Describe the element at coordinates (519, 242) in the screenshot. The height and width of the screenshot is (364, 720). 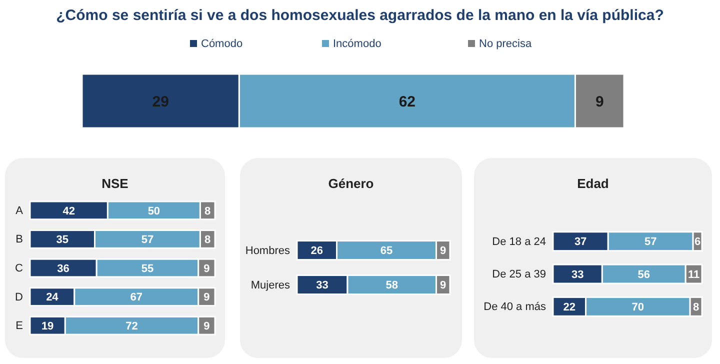
I see `y-tick-label: De 18 a 24` at that location.